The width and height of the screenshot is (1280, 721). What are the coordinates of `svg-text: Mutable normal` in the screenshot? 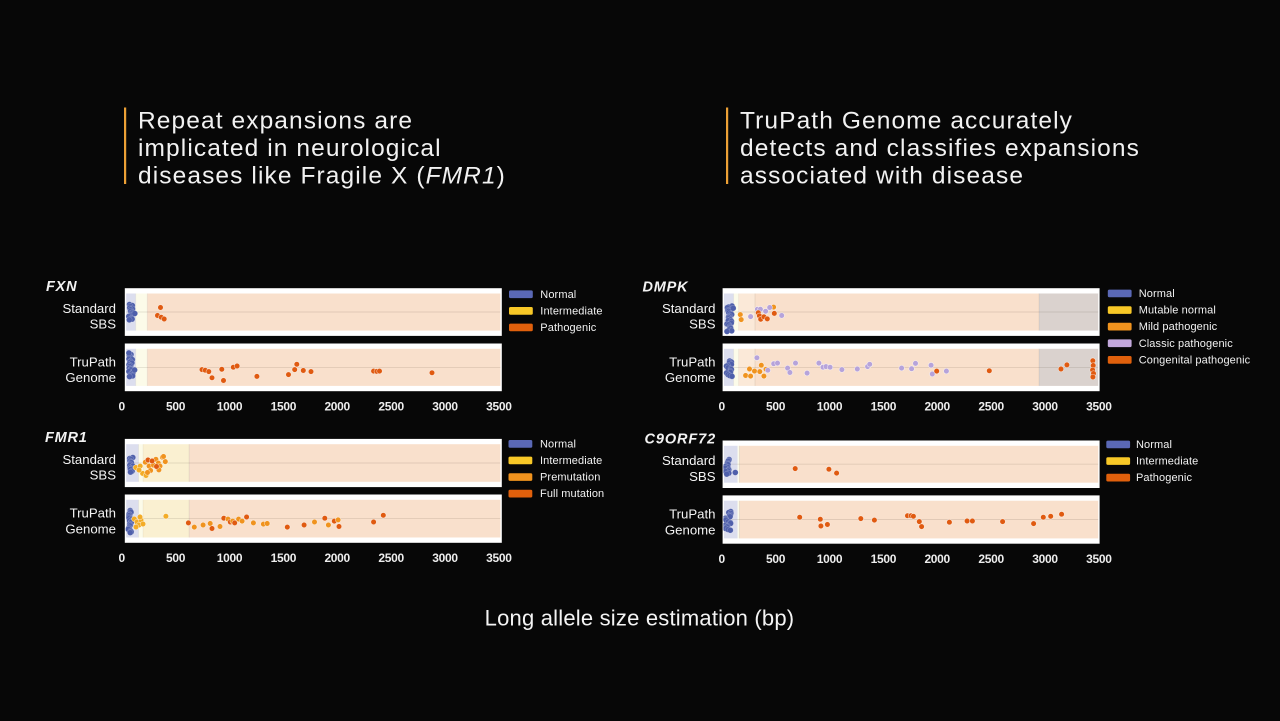 It's located at (1177, 311).